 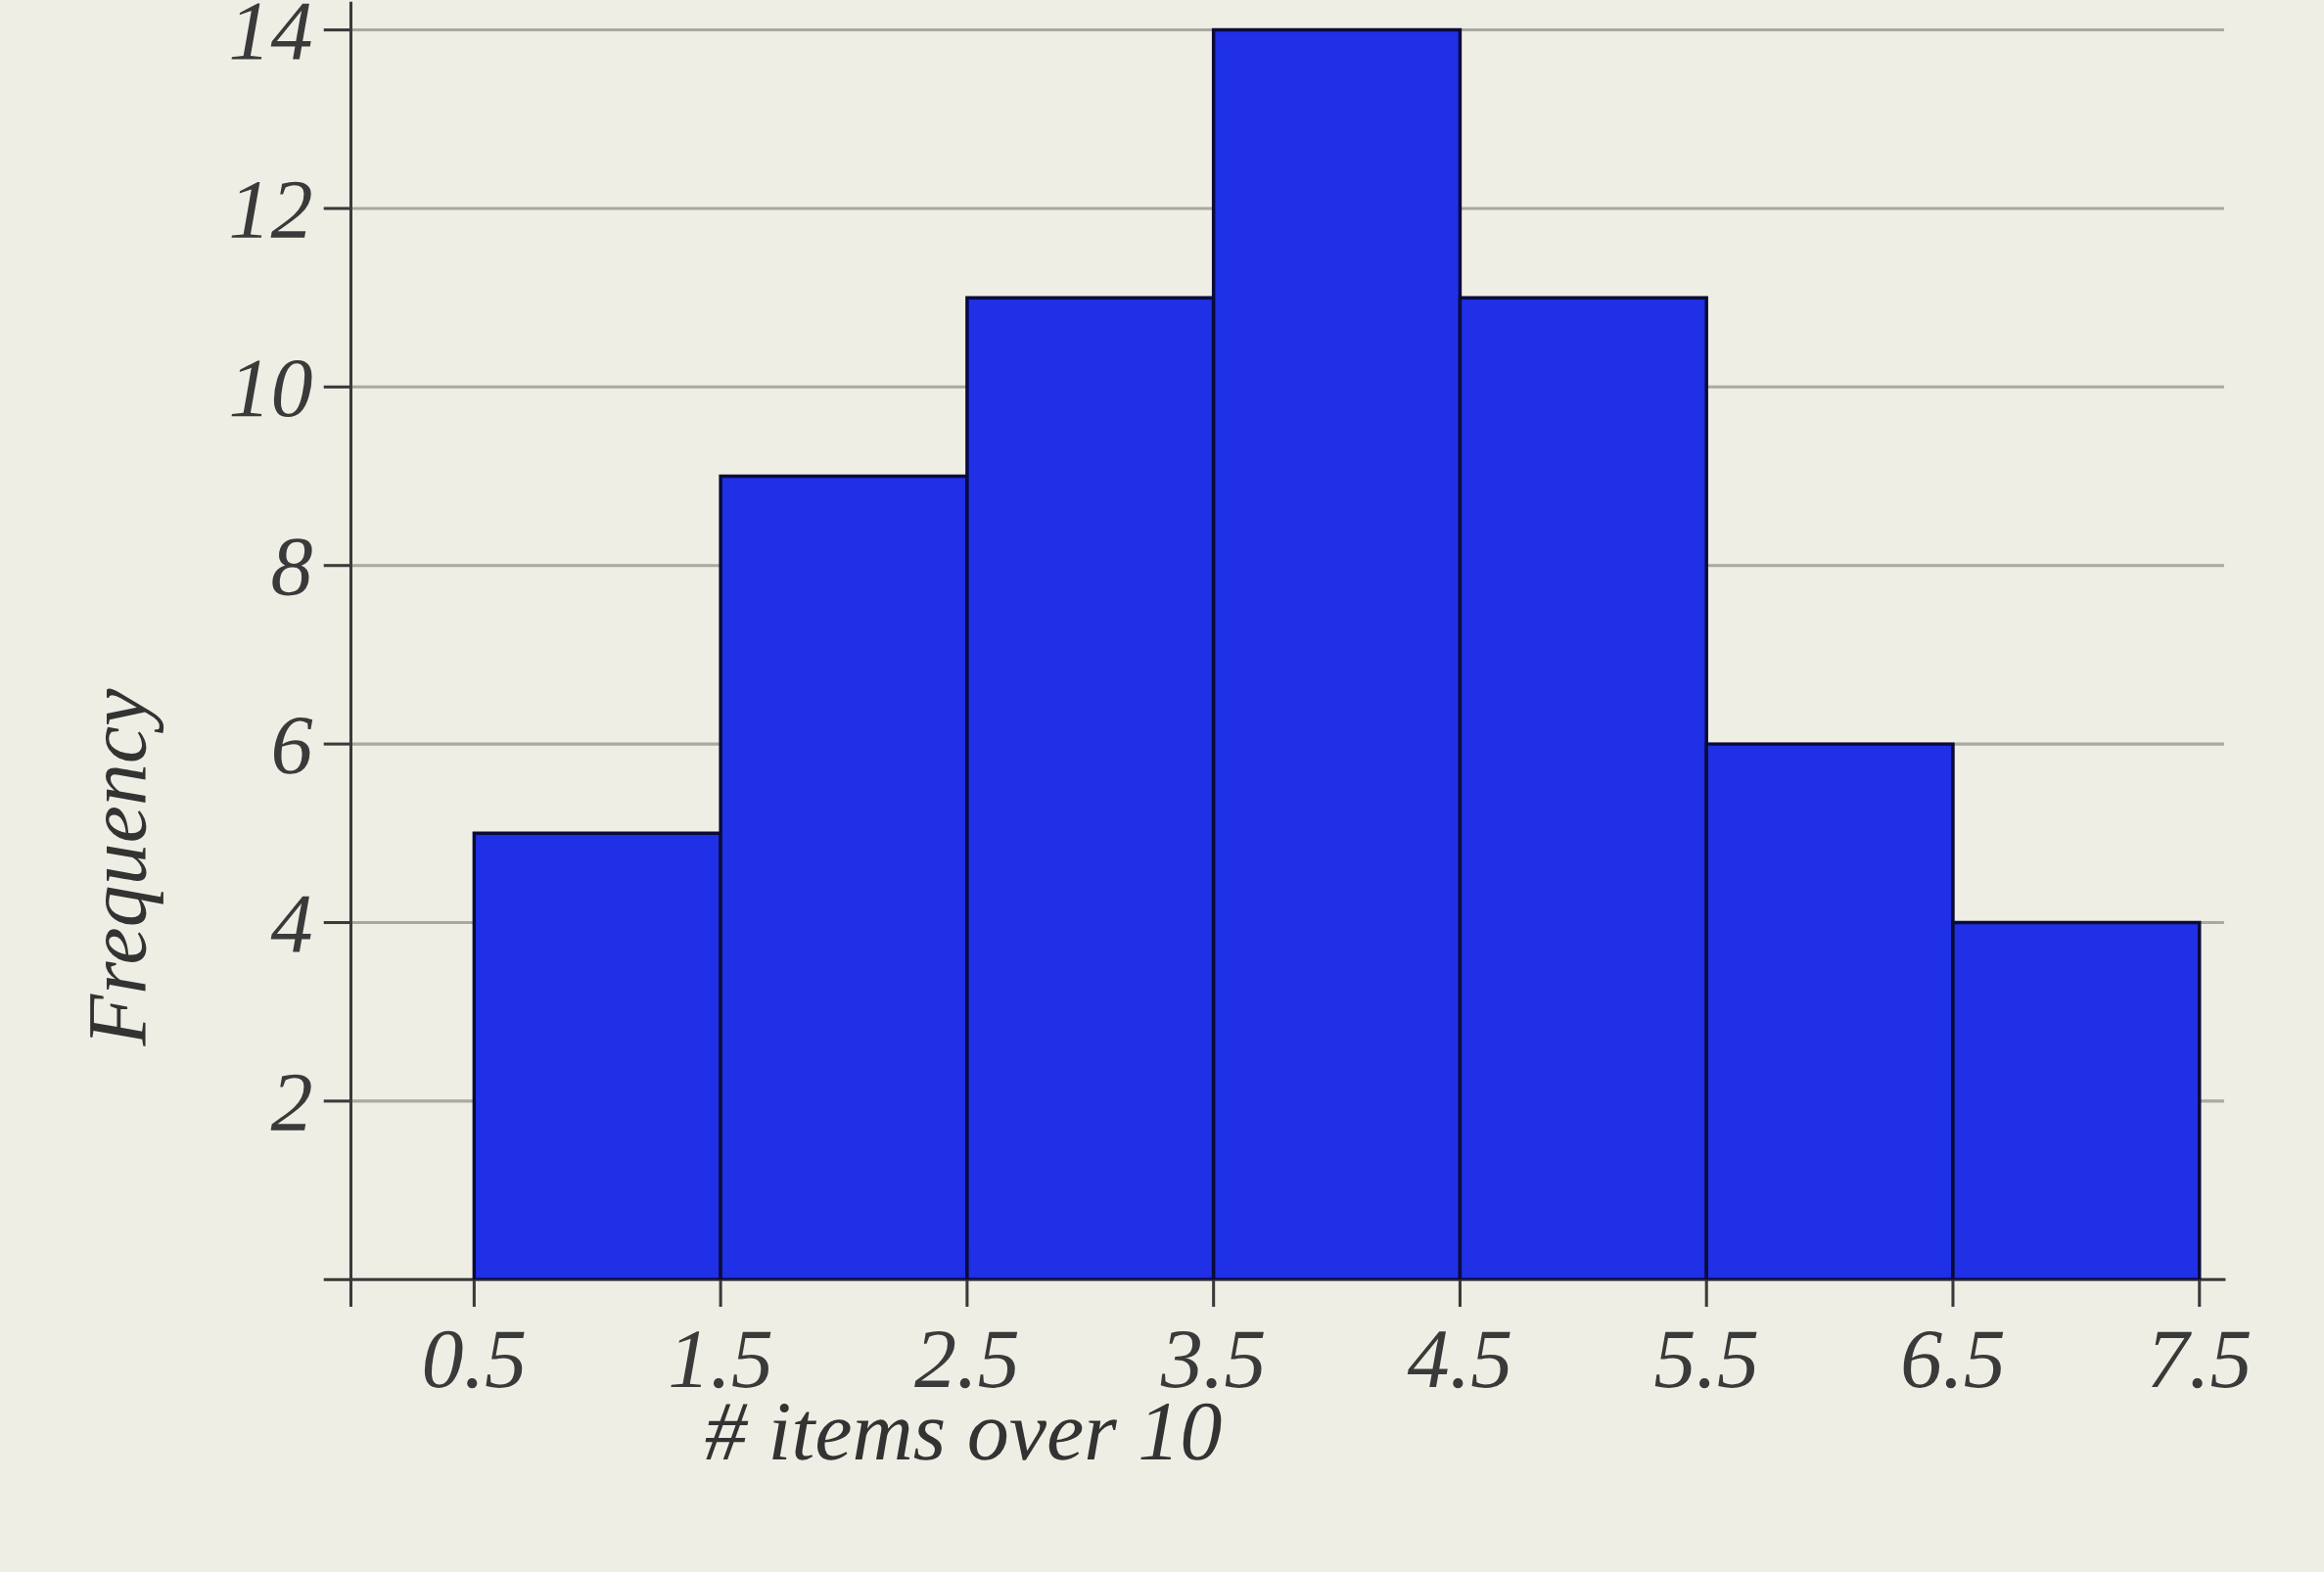 I want to click on y-tick-label: 4, so click(x=290, y=924).